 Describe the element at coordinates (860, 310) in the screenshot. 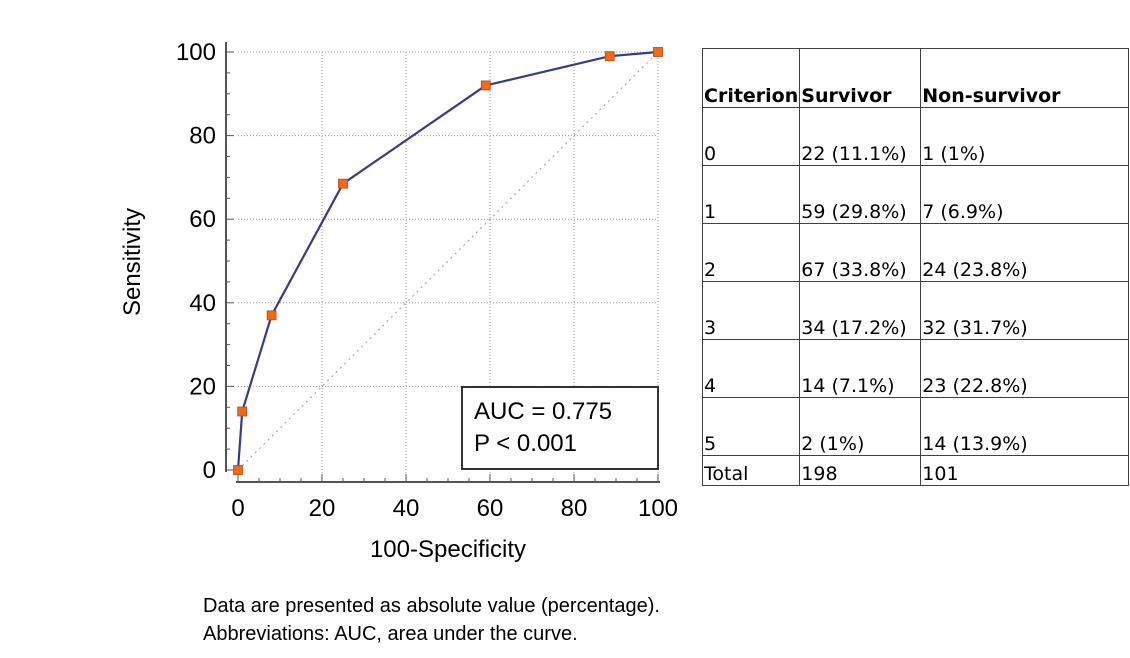

I see `table-cell: 34 (17.2%)` at that location.